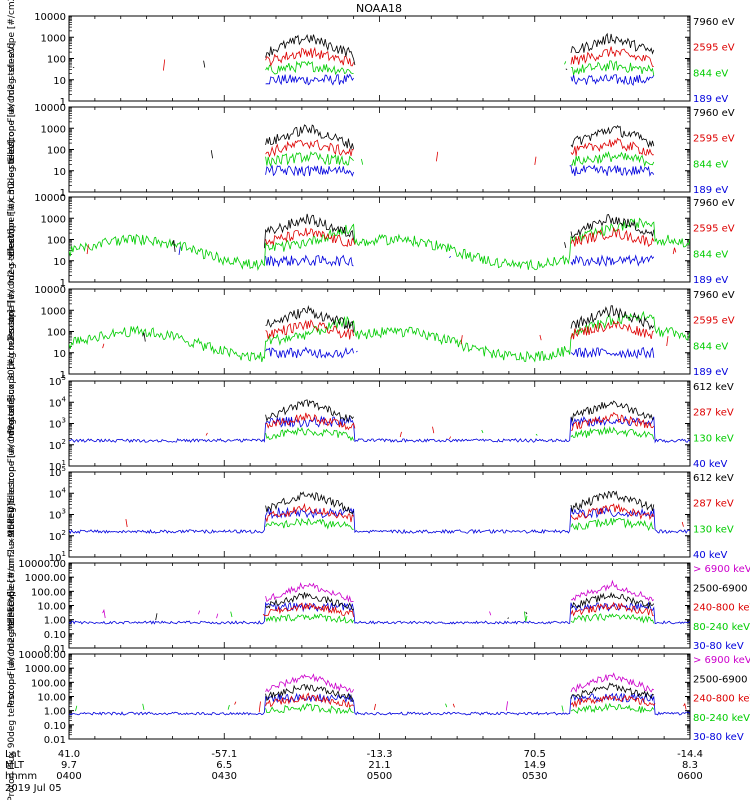  Describe the element at coordinates (713, 387) in the screenshot. I see `legend-entry: 612 keV` at that location.